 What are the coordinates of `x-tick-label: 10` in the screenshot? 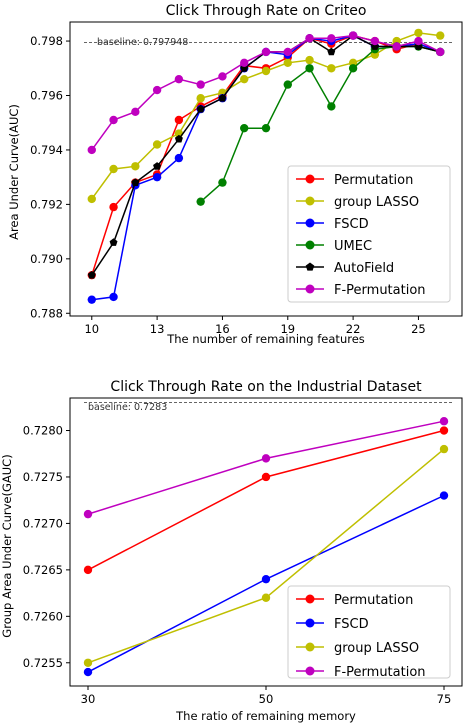 It's located at (91, 329).